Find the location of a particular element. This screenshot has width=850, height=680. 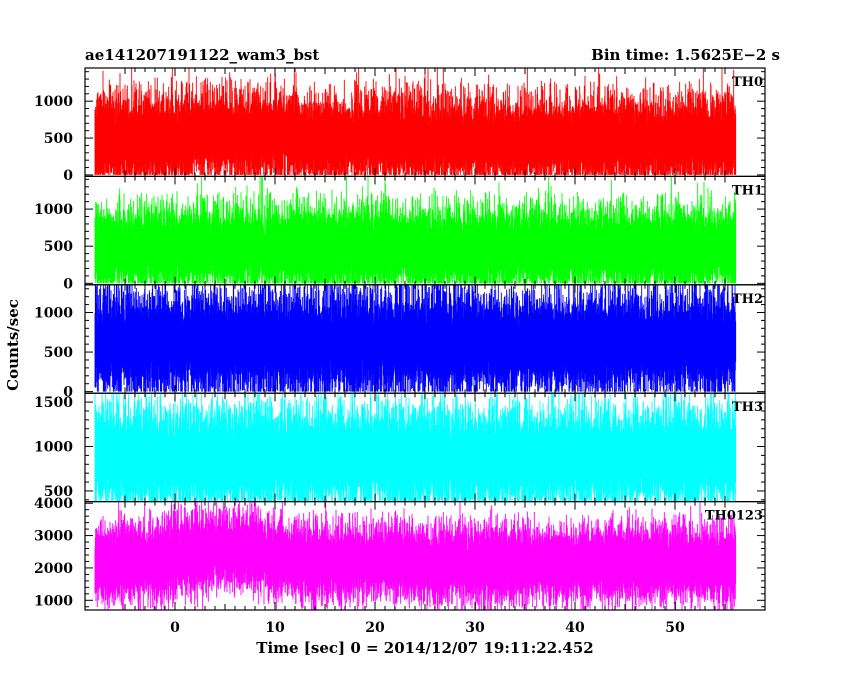

y-axis-label: Counts/sec is located at coordinates (13, 345).